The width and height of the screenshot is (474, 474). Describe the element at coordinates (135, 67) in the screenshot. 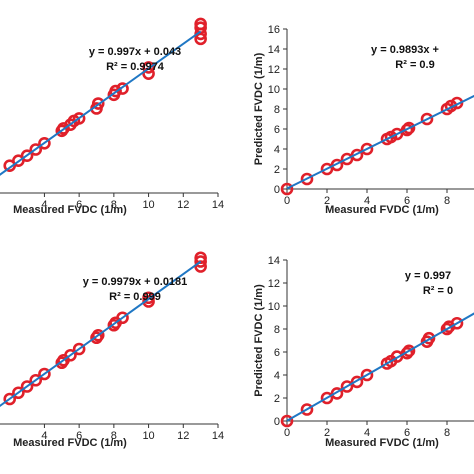

I see `r-squared-label: R² = 0.9974` at that location.